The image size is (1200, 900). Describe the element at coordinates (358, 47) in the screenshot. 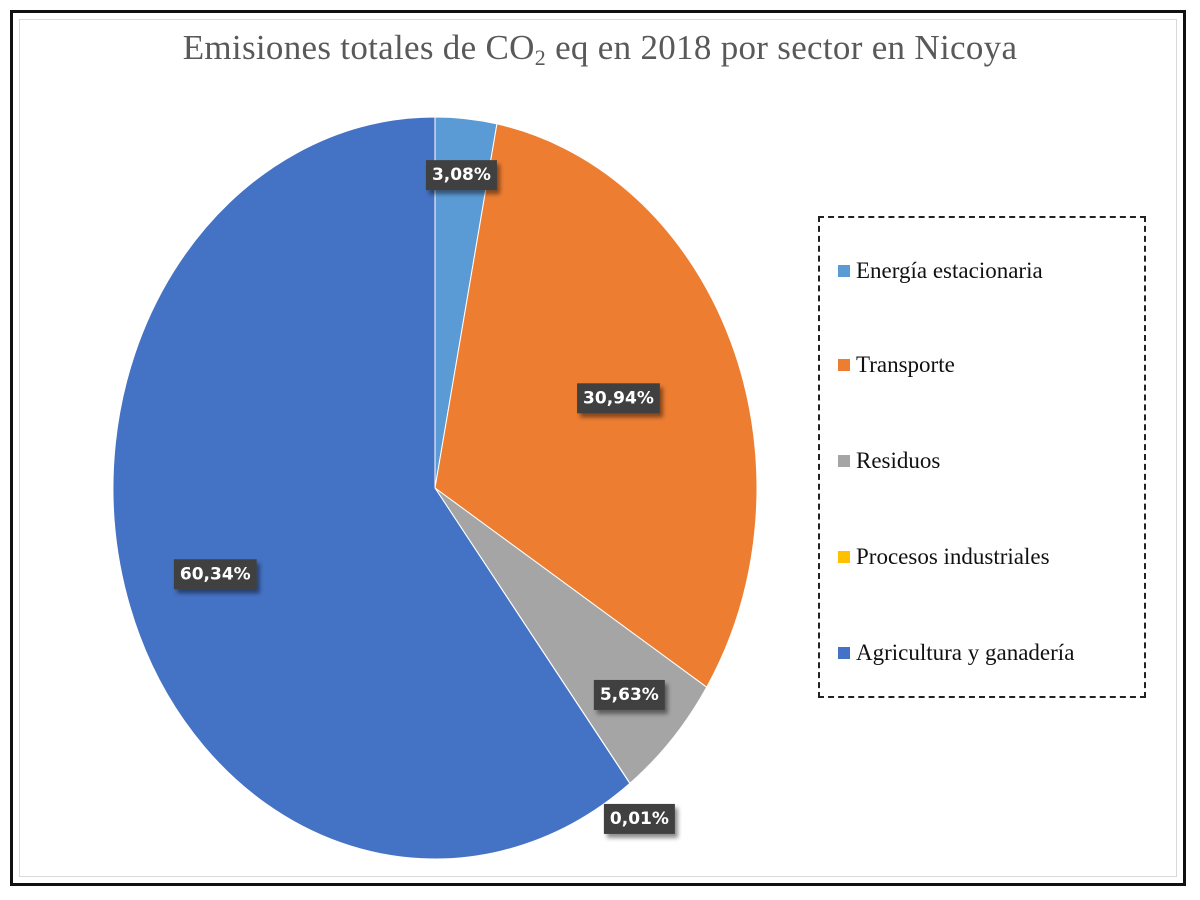

I see `title-main: Emisiones totales de CO` at that location.